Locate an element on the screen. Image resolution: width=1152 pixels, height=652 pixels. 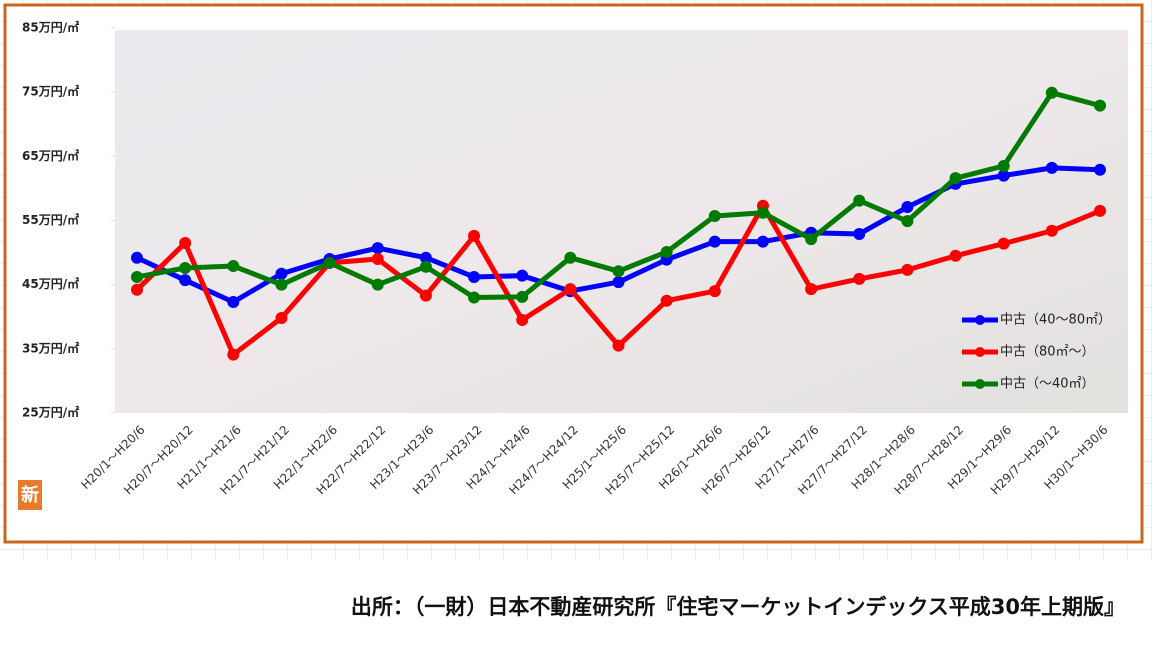
y-tick-label: 75万円/㎡ is located at coordinates (50, 91).